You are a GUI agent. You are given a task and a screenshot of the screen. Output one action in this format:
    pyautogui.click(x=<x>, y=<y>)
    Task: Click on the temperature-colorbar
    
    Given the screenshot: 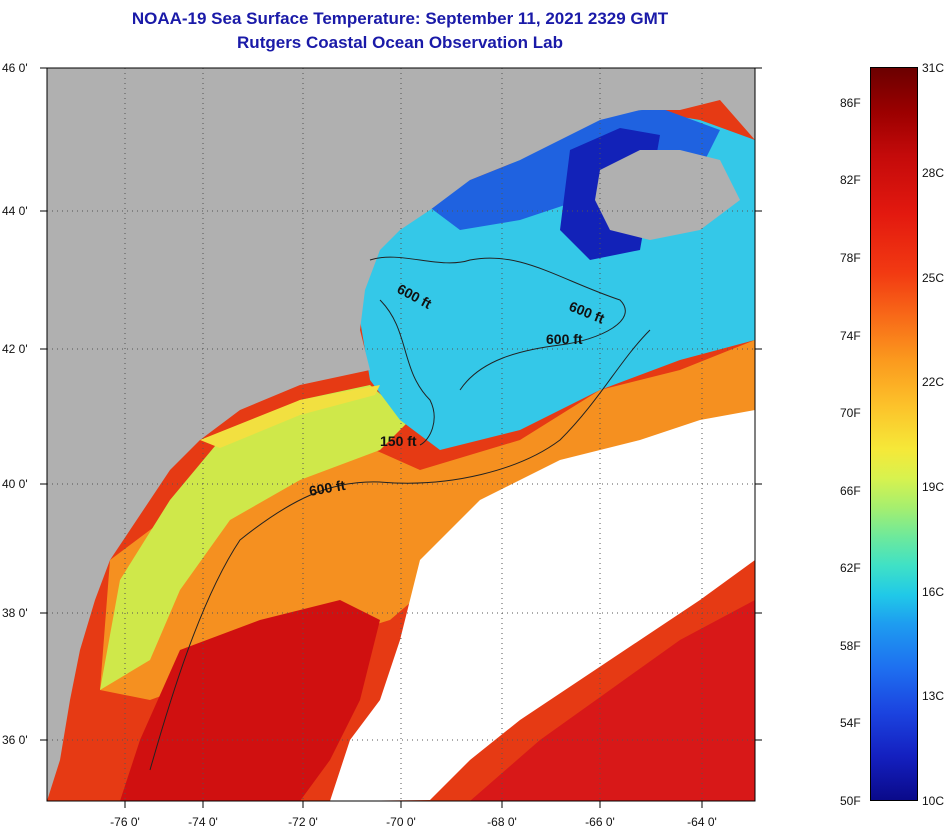 What is the action you would take?
    pyautogui.click(x=894, y=434)
    